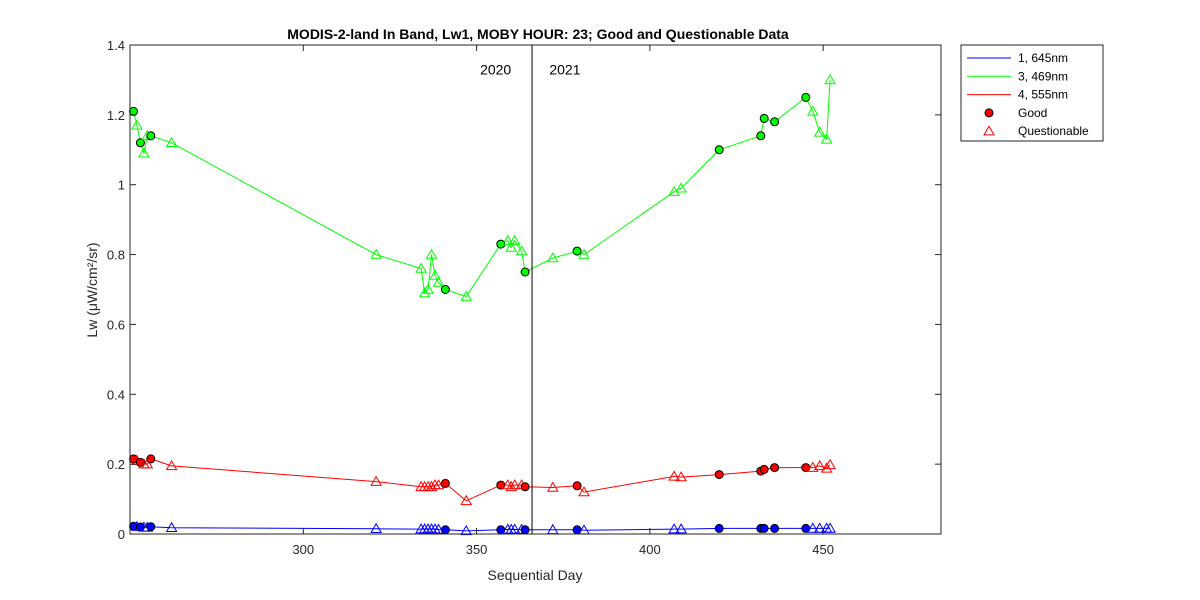  What do you see at coordinates (535, 575) in the screenshot?
I see `x-axis-label: Sequential Day` at bounding box center [535, 575].